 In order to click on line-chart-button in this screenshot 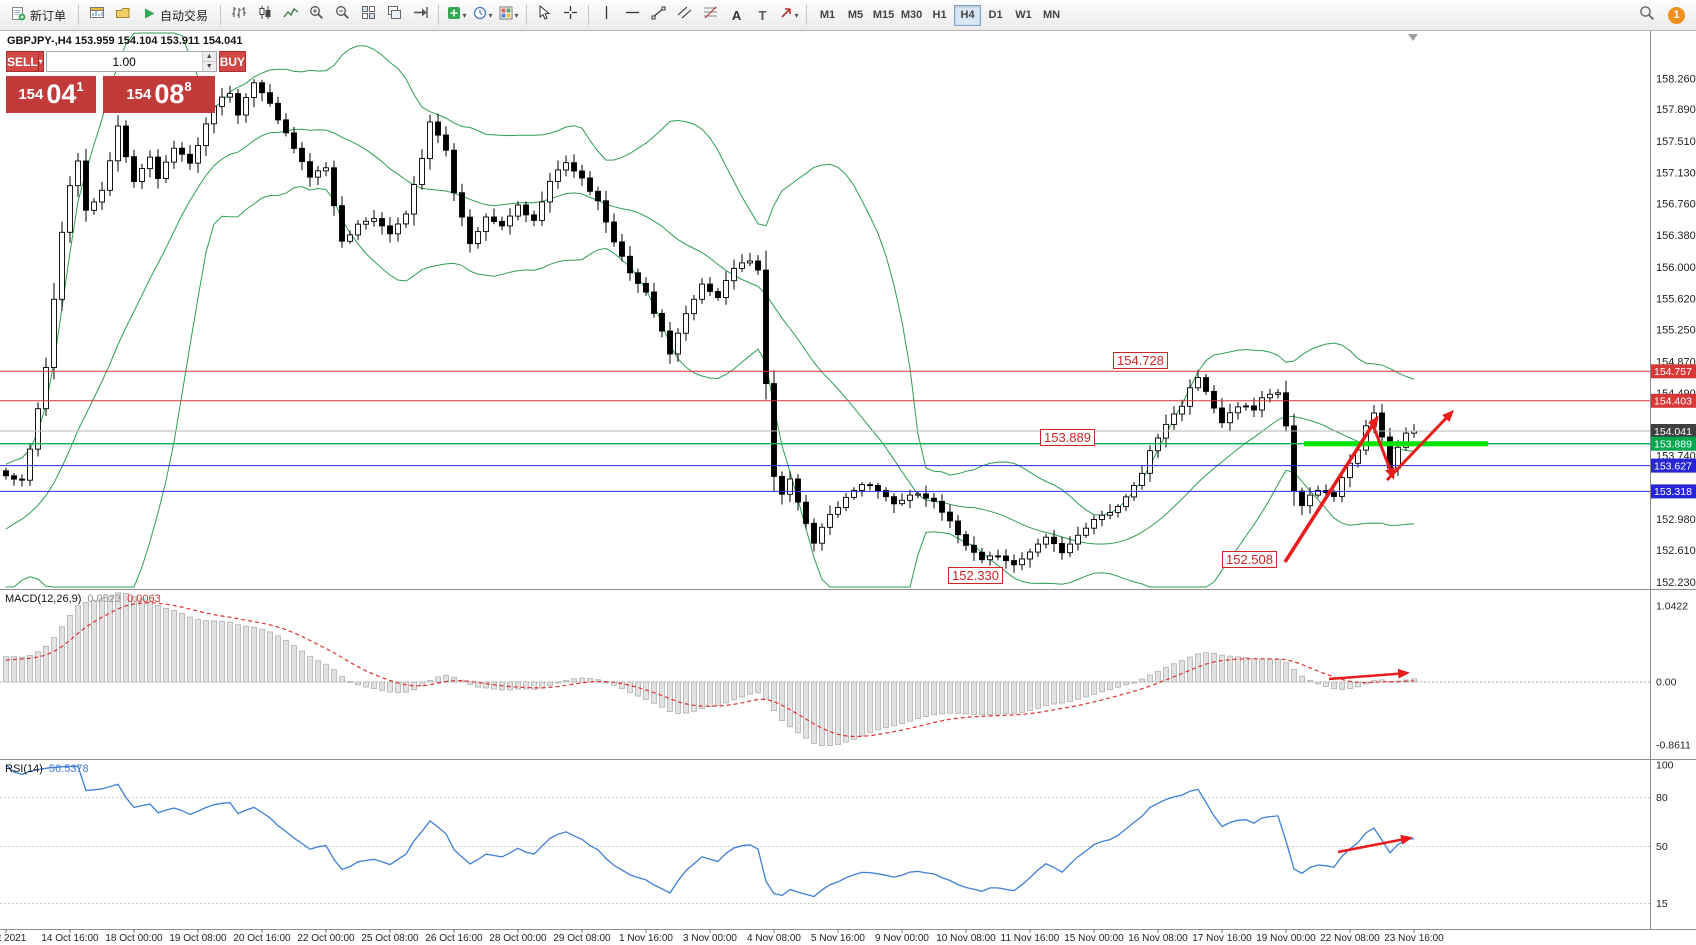, I will do `click(290, 15)`.